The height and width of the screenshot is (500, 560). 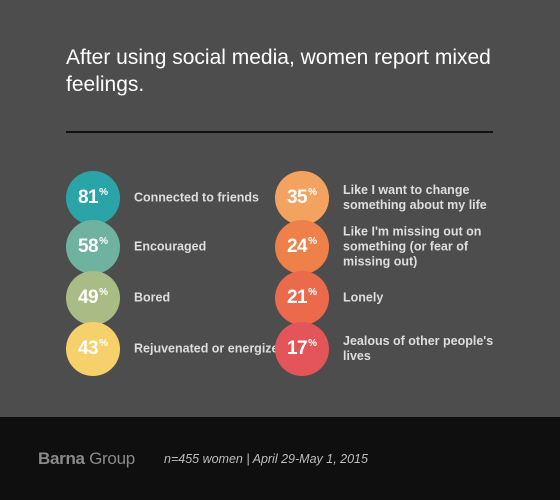 I want to click on stat-circle: 35%, so click(x=302, y=198).